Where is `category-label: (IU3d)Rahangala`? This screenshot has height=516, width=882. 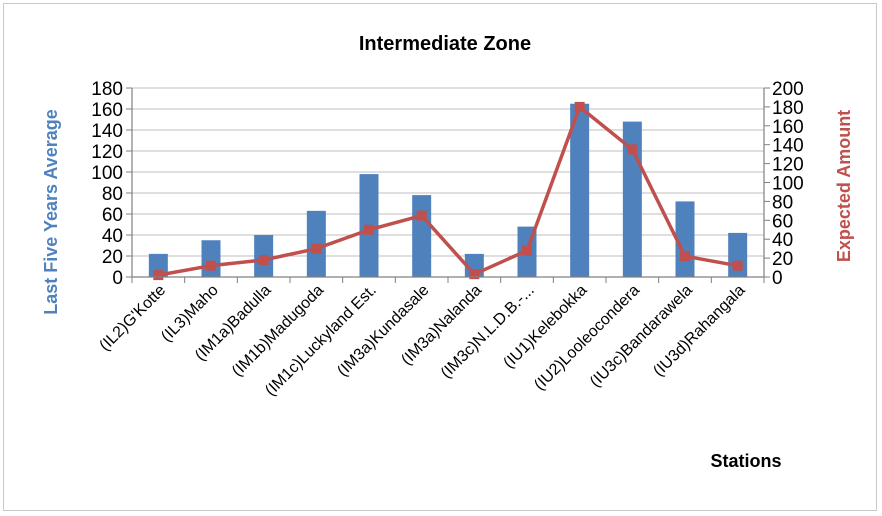
category-label: (IU3d)Rahangala is located at coordinates (699, 331).